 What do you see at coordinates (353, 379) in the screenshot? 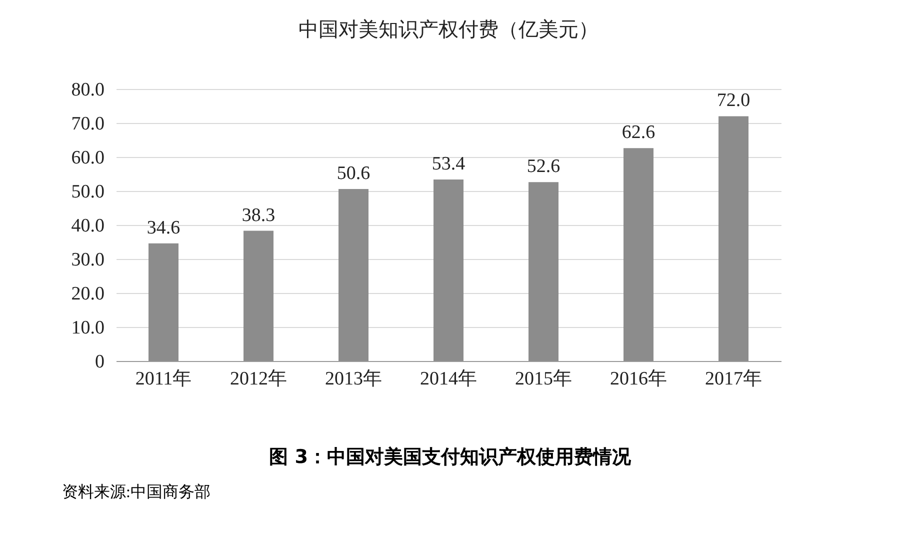
I see `x-tick-label: 2013年` at bounding box center [353, 379].